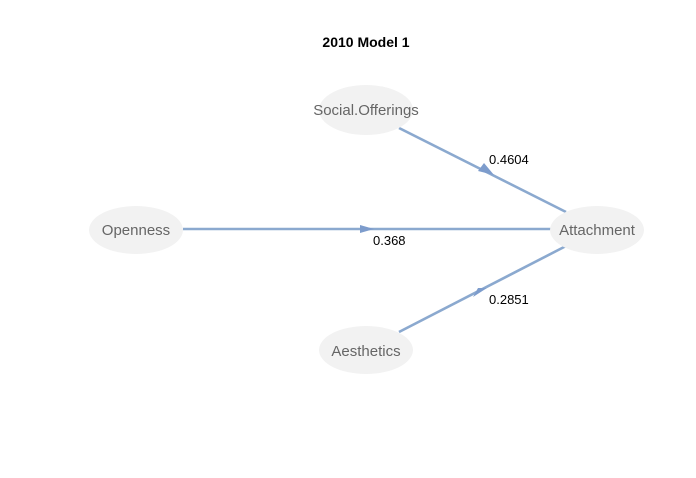 This screenshot has width=696, height=478. I want to click on node-attachment: Attachment, so click(597, 230).